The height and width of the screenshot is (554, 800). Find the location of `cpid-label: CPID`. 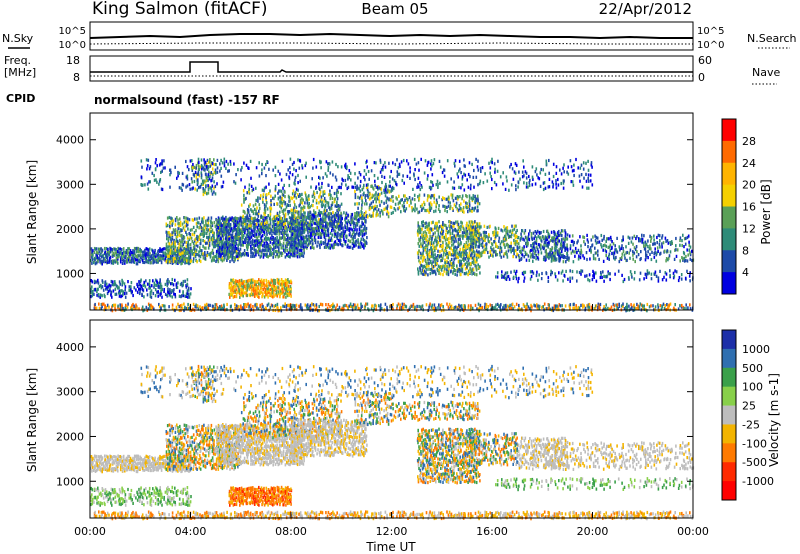

cpid-label: CPID is located at coordinates (20, 98).